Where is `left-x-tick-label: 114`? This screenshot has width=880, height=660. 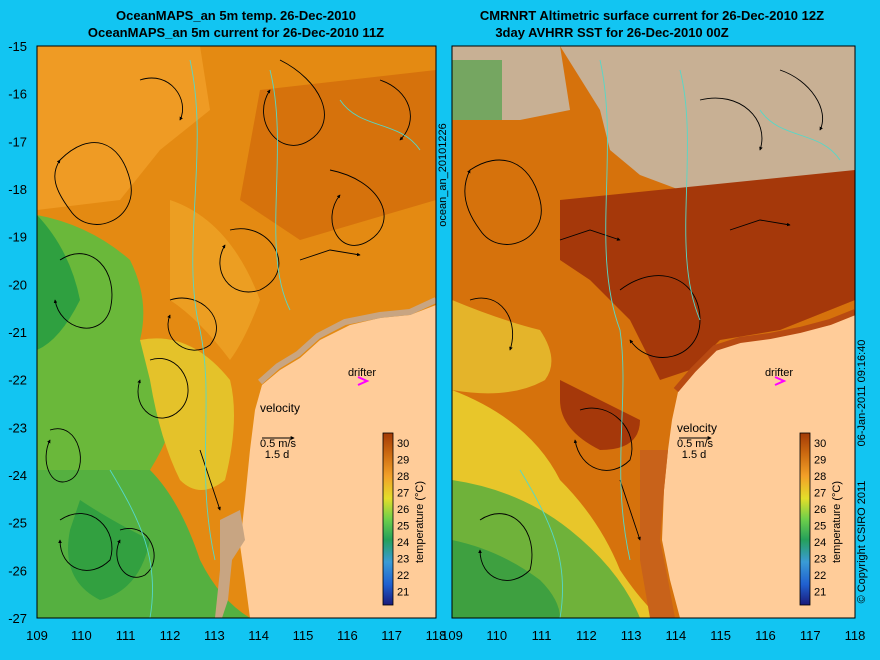
left-x-tick-label: 114 is located at coordinates (258, 635).